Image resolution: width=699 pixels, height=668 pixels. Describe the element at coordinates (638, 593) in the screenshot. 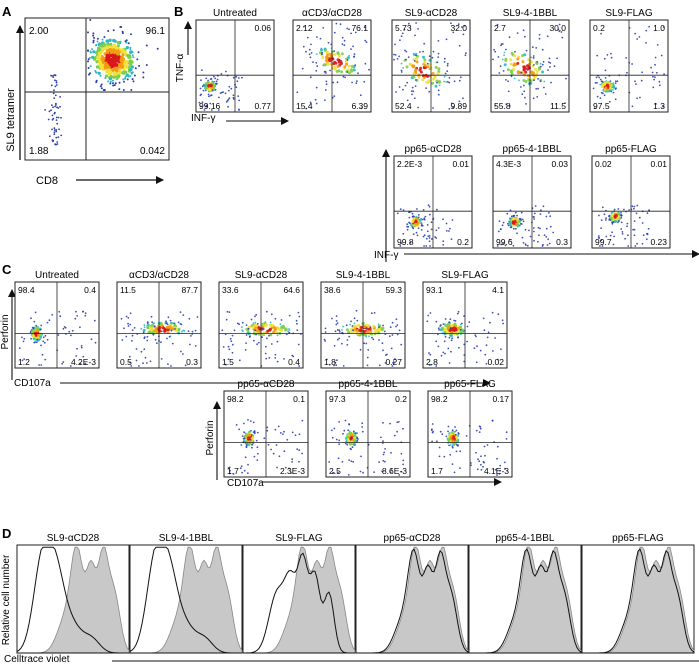

I see `panel-d-plot-6: pp65-FLAG` at that location.